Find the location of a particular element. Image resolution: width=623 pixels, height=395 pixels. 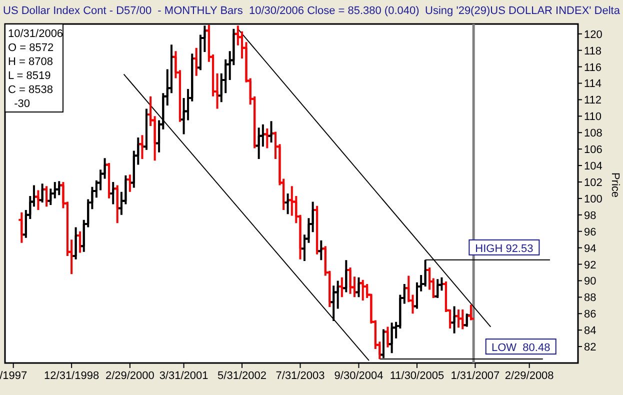

annotation: LOW 80.48 is located at coordinates (521, 348).